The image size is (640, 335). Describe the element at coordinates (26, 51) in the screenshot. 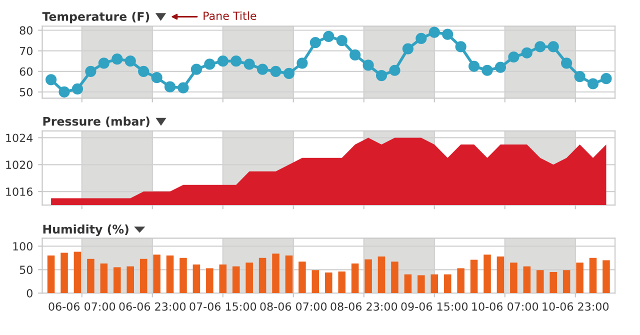

I see `y-tick-label: 70` at that location.